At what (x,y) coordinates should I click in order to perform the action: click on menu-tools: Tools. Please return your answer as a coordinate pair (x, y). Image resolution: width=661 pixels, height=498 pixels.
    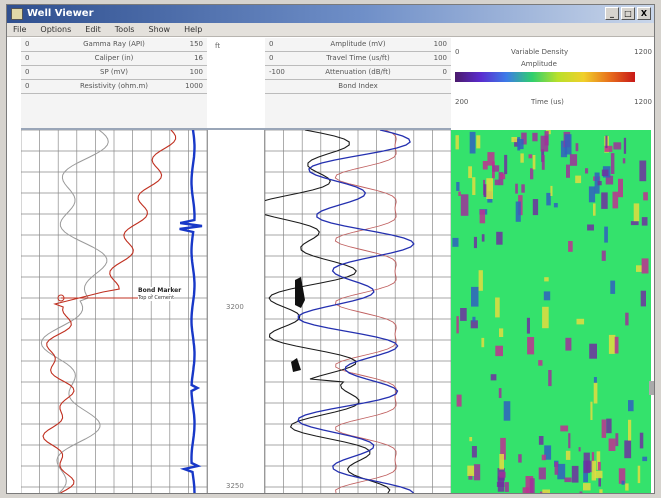
    Looking at the image, I should click on (124, 29).